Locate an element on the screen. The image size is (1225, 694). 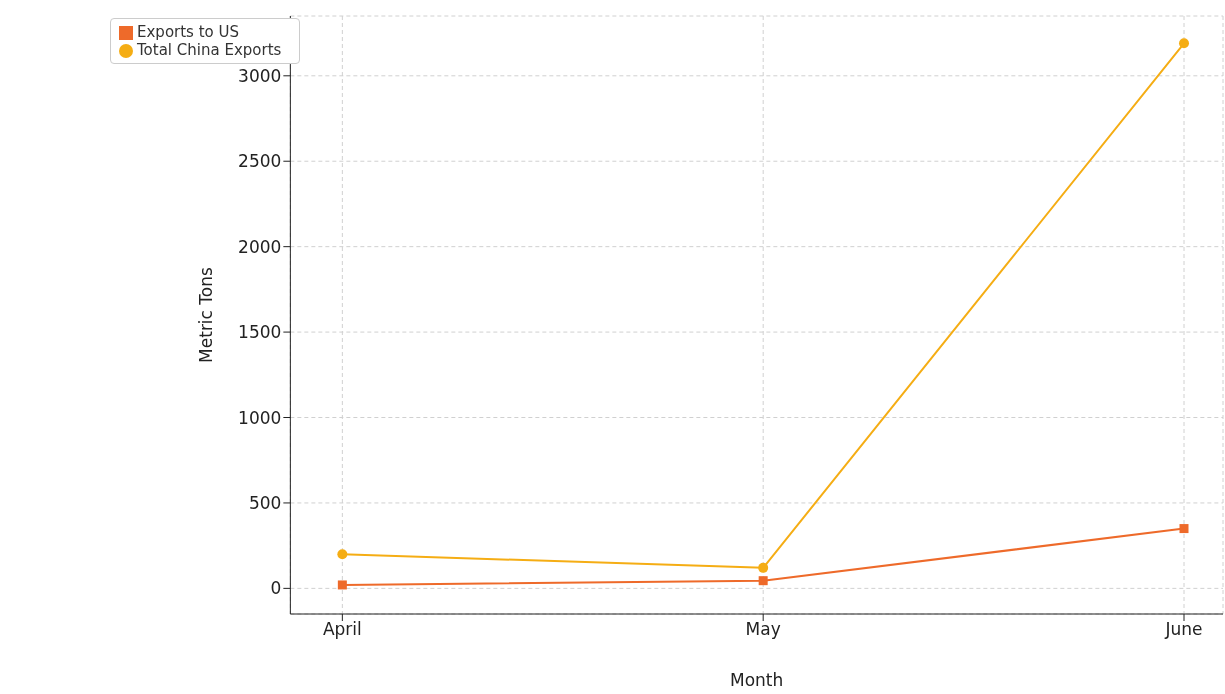
y-tick-label: 1500 is located at coordinates (260, 332).